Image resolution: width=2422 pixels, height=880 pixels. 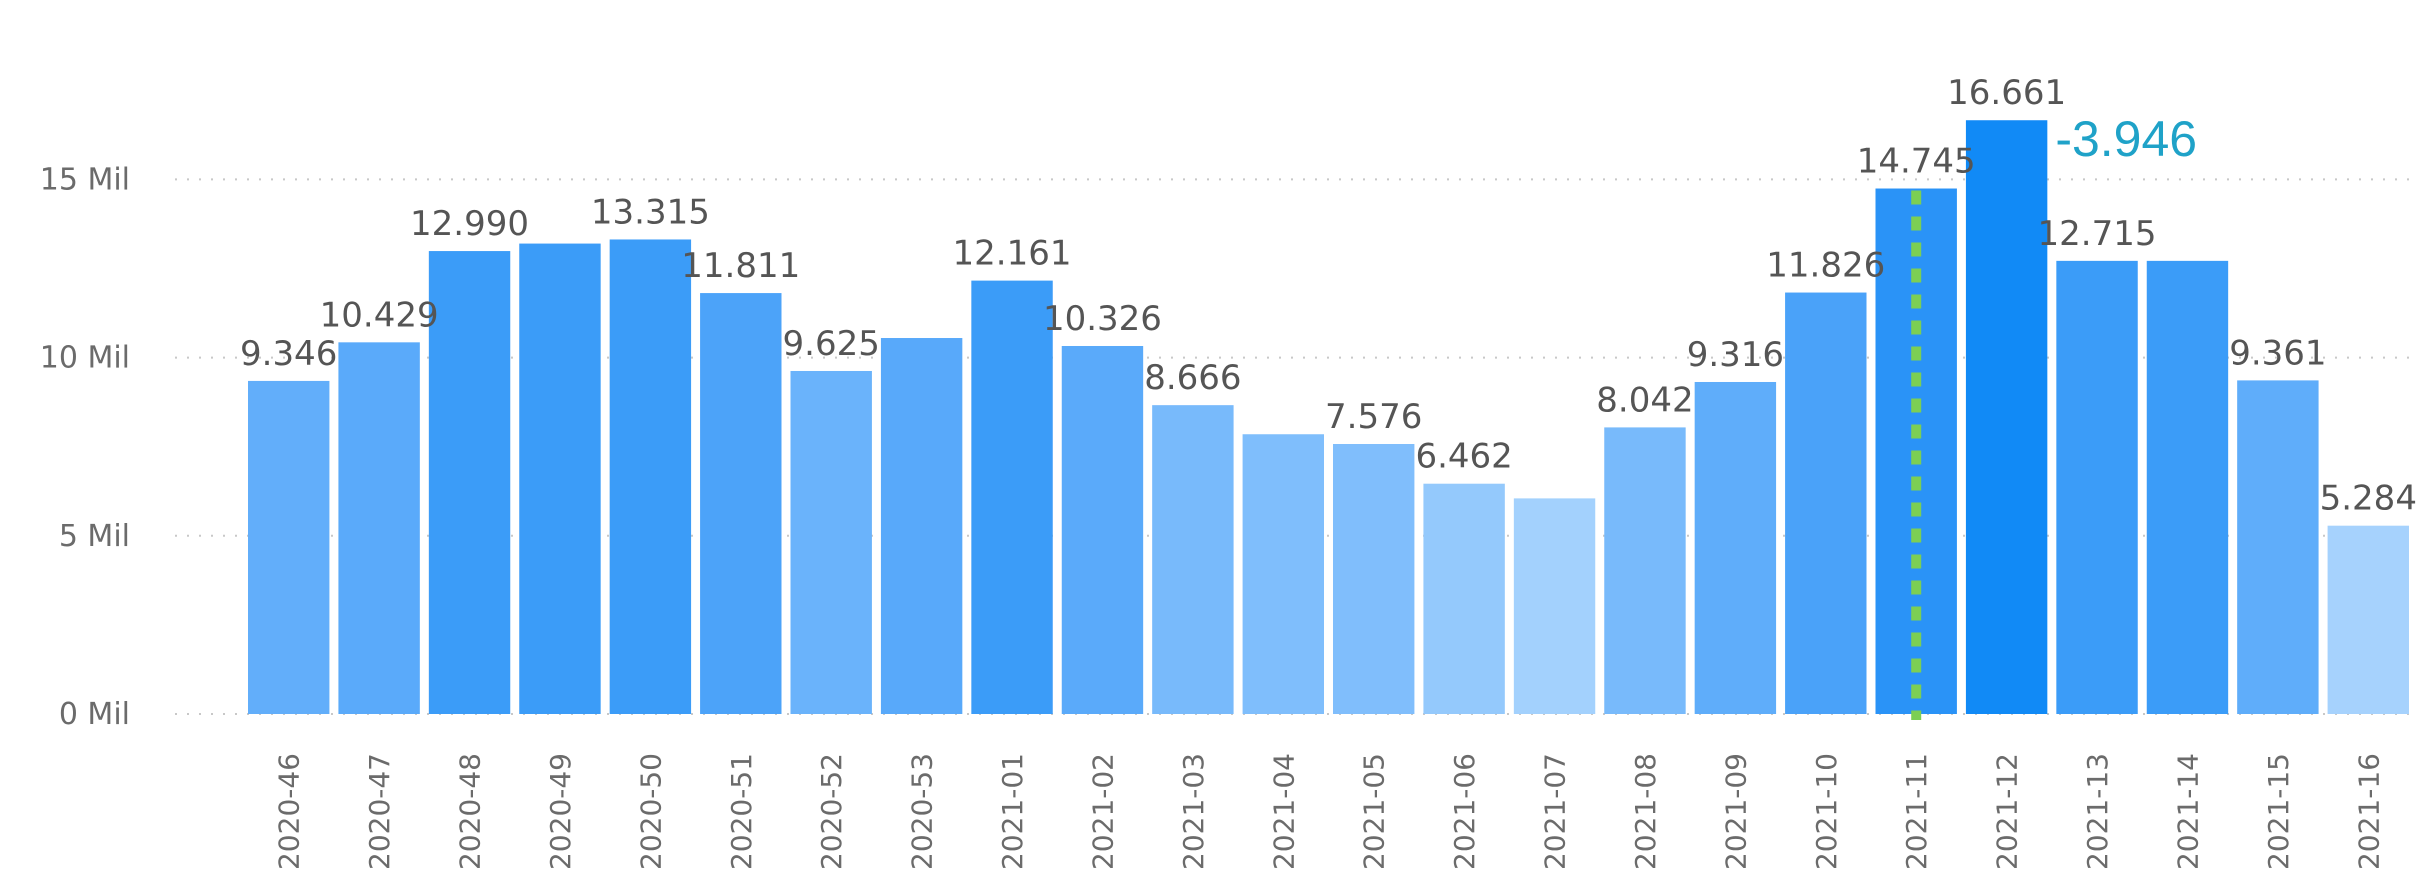 What do you see at coordinates (650, 811) in the screenshot?
I see `x-tick-label: 2020-50` at bounding box center [650, 811].